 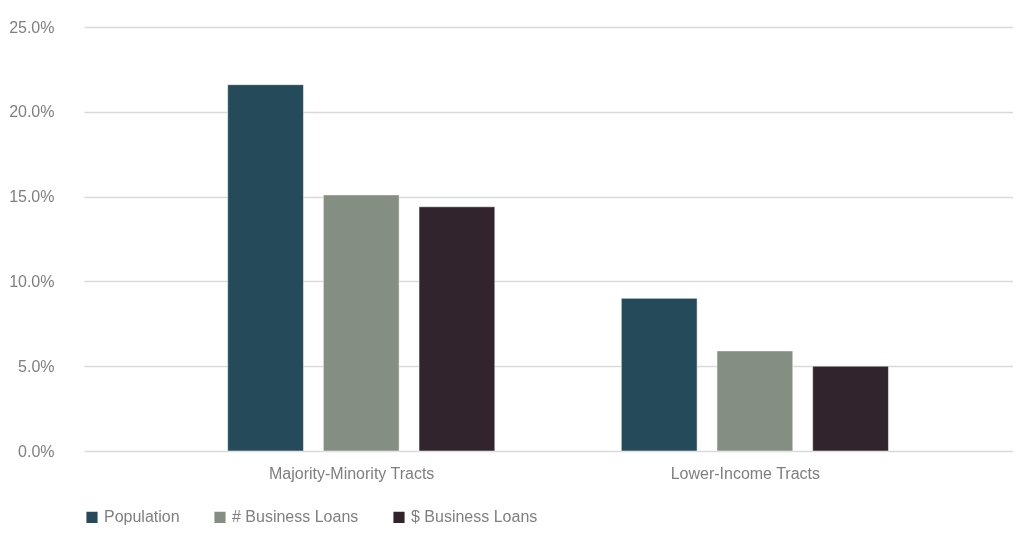 I want to click on x-tick-label: Lower-Income Tracts, so click(x=745, y=473).